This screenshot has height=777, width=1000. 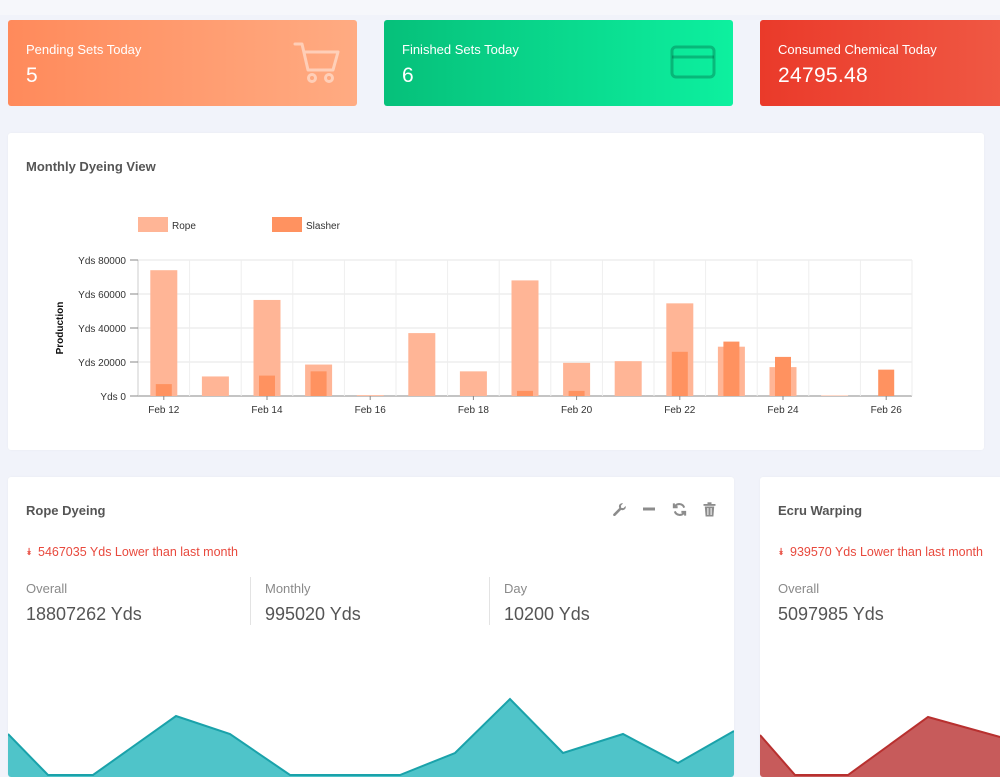 What do you see at coordinates (680, 410) in the screenshot?
I see `x-tick-label: Feb 22` at bounding box center [680, 410].